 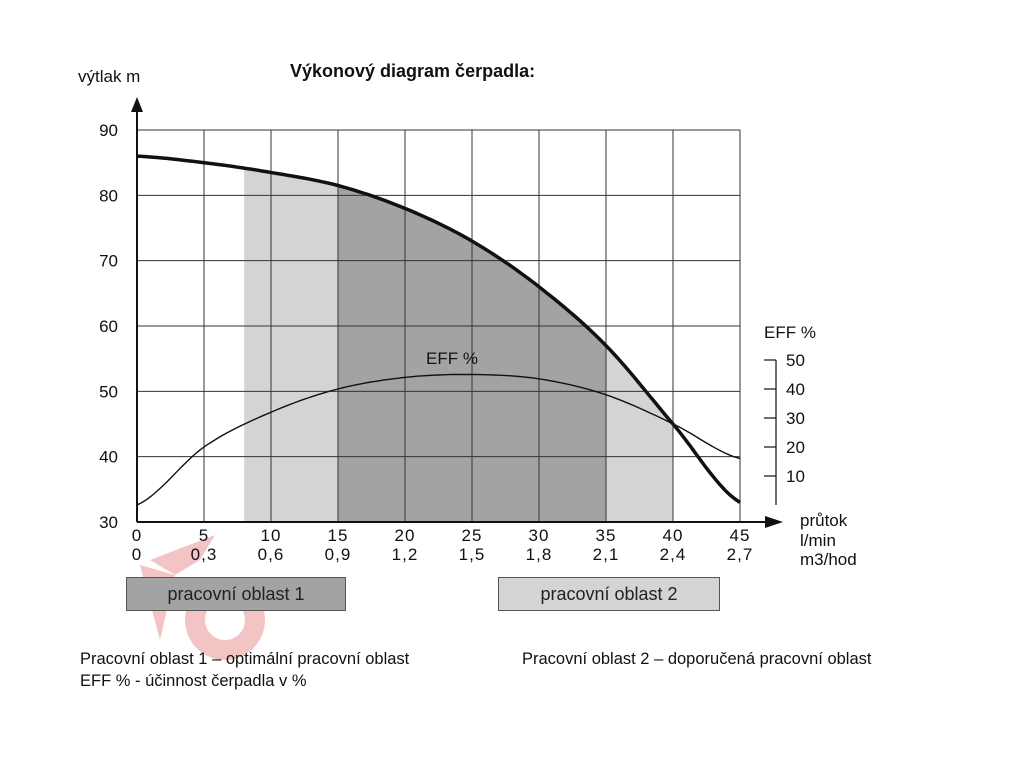 I want to click on x-tick-label-lmin: 0, so click(x=137, y=535).